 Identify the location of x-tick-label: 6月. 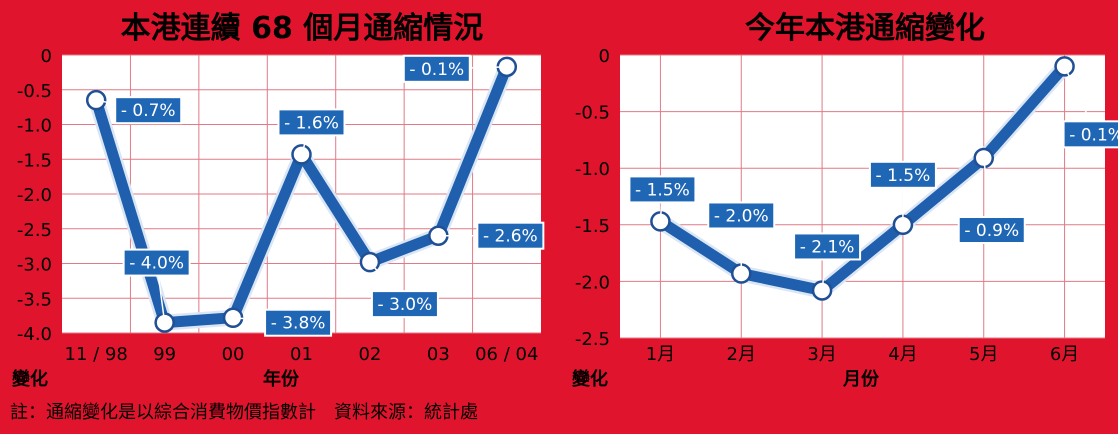
(1064, 354).